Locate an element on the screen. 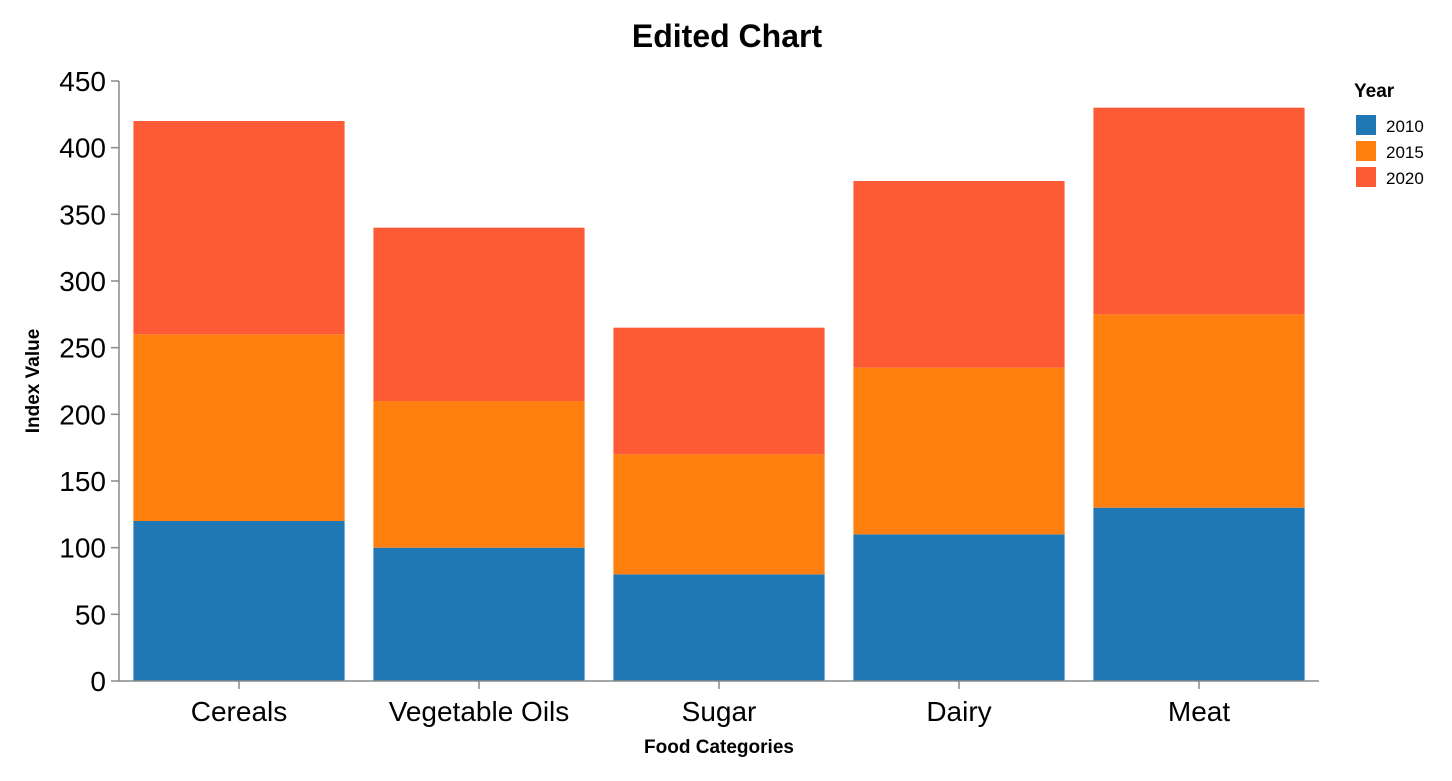  y-axis-title: Index Value is located at coordinates (33, 381).